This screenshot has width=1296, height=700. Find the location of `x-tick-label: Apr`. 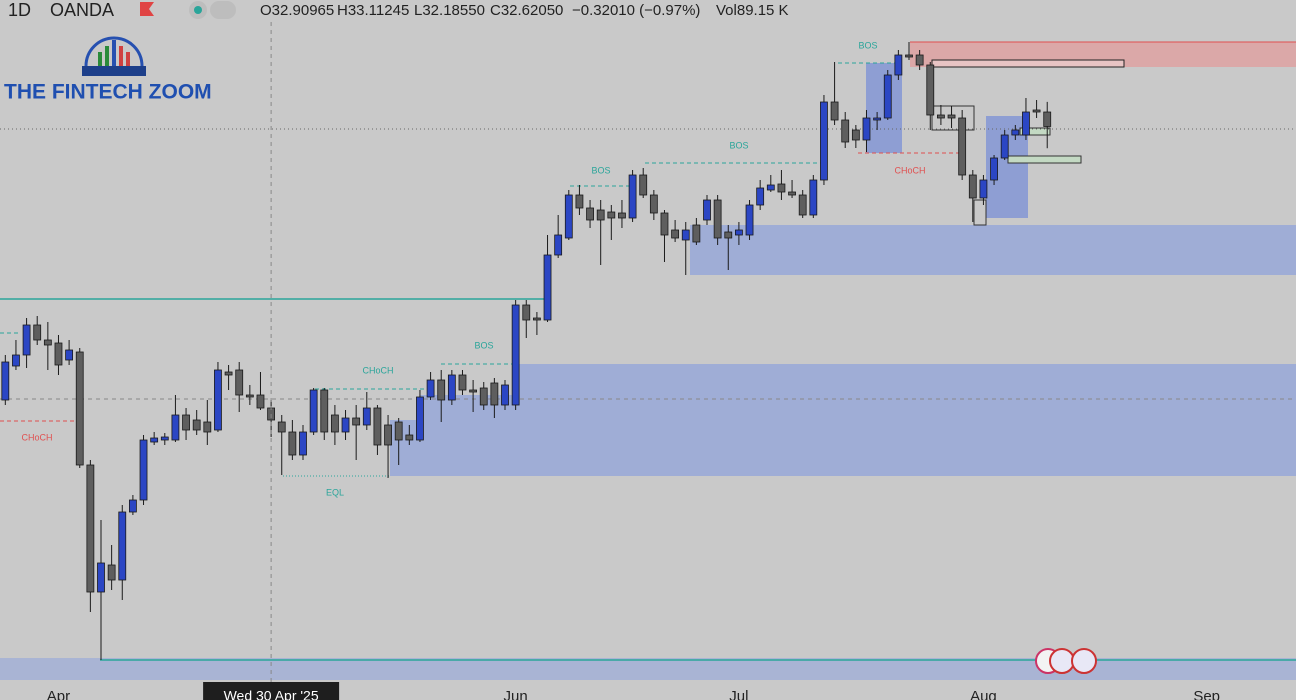

x-tick-label: Apr is located at coordinates (58, 694).